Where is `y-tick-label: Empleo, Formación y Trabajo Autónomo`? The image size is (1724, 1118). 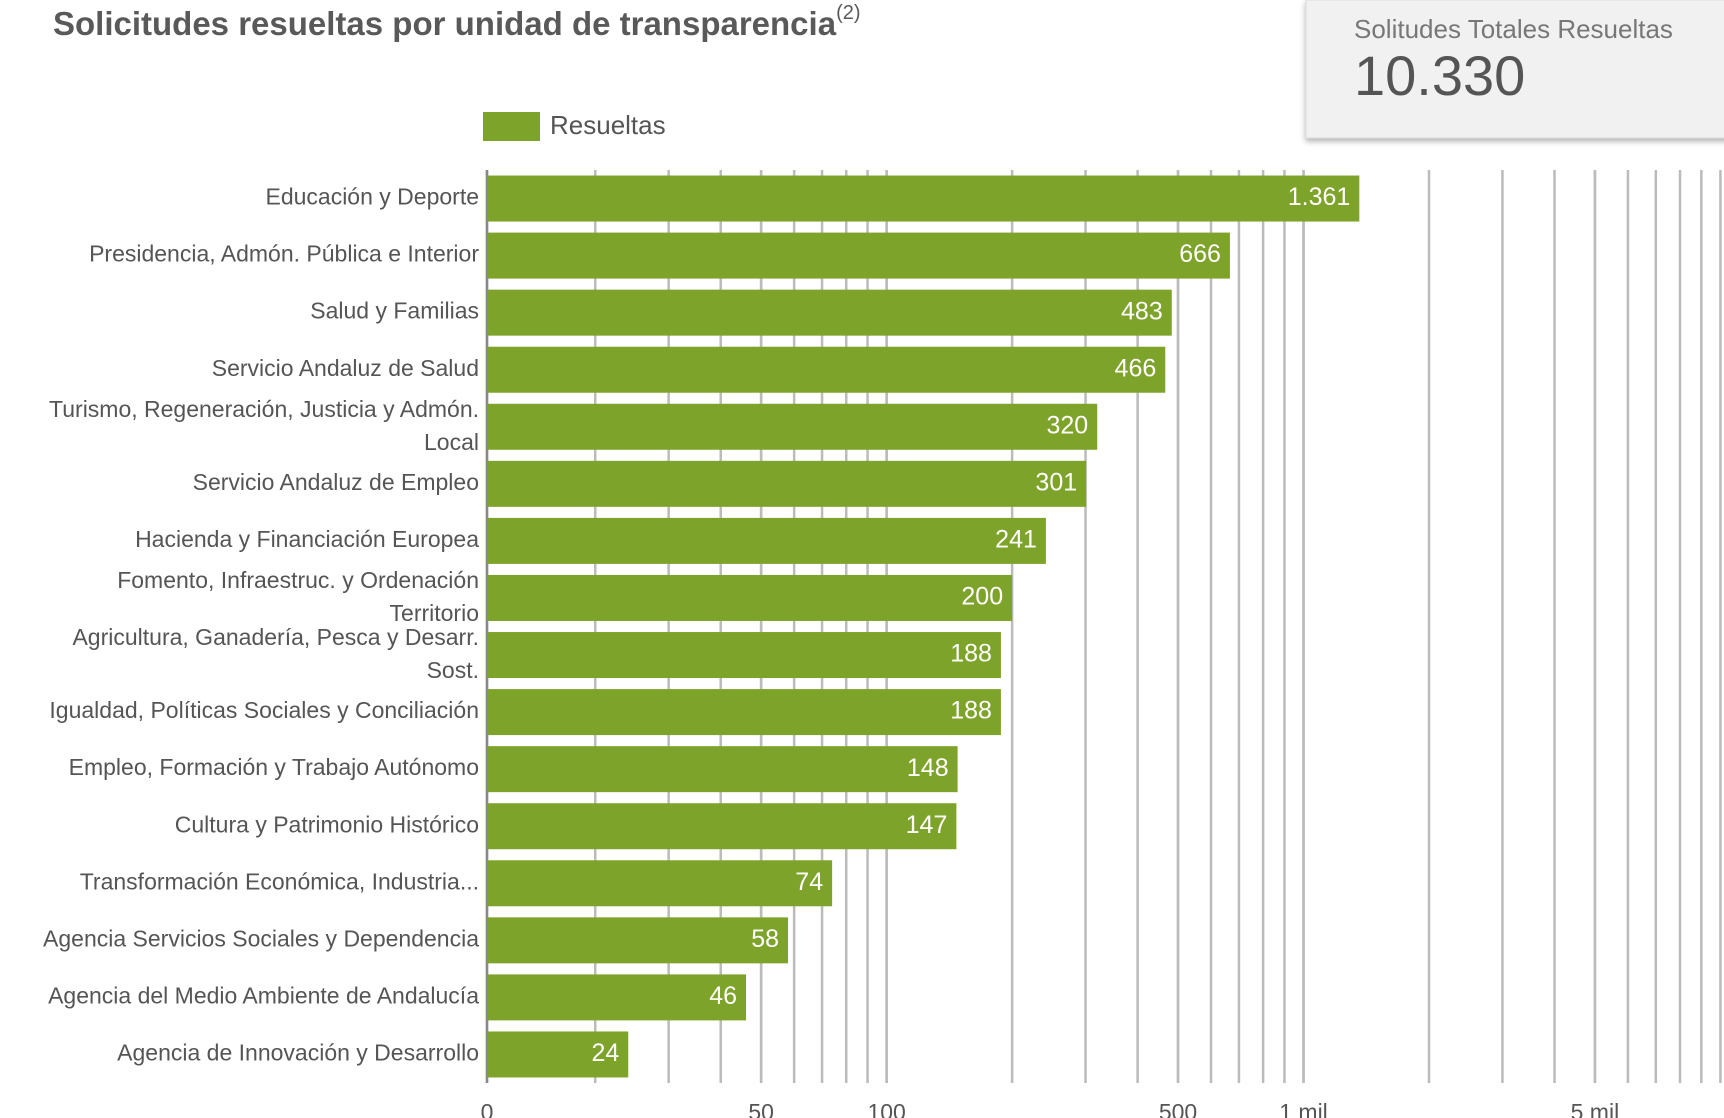
y-tick-label: Empleo, Formación y Trabajo Autónomo is located at coordinates (274, 767).